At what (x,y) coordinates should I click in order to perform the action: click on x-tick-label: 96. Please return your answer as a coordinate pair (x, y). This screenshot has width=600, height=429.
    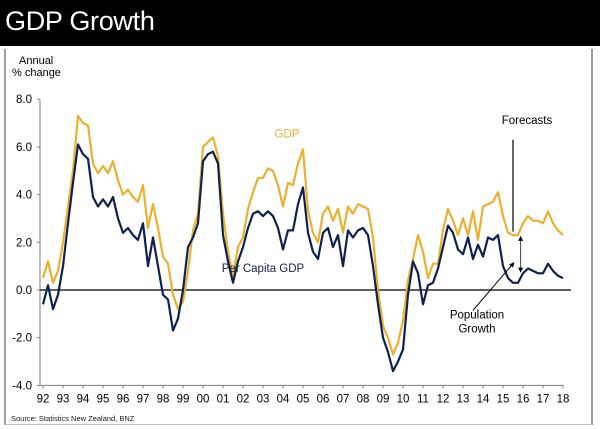
    Looking at the image, I should click on (123, 399).